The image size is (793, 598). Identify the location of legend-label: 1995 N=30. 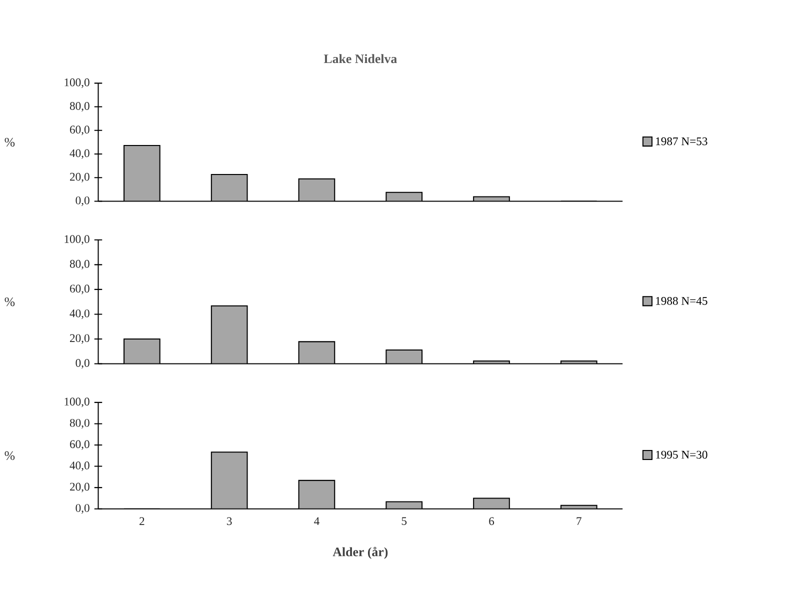
(682, 454).